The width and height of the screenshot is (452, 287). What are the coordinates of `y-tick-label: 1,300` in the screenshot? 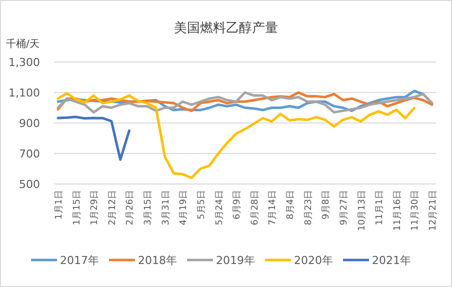 It's located at (24, 62).